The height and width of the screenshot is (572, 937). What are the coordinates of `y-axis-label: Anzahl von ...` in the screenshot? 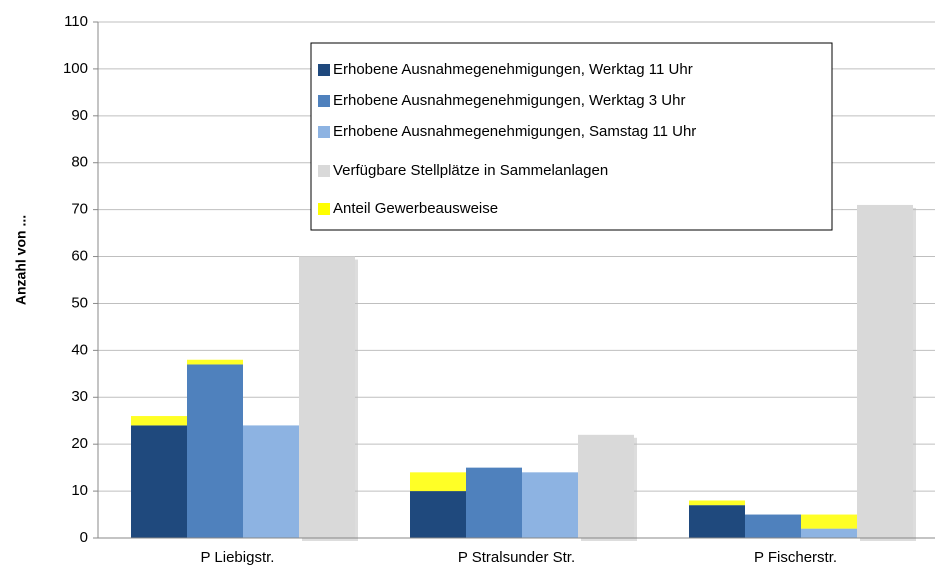 It's located at (21, 260).